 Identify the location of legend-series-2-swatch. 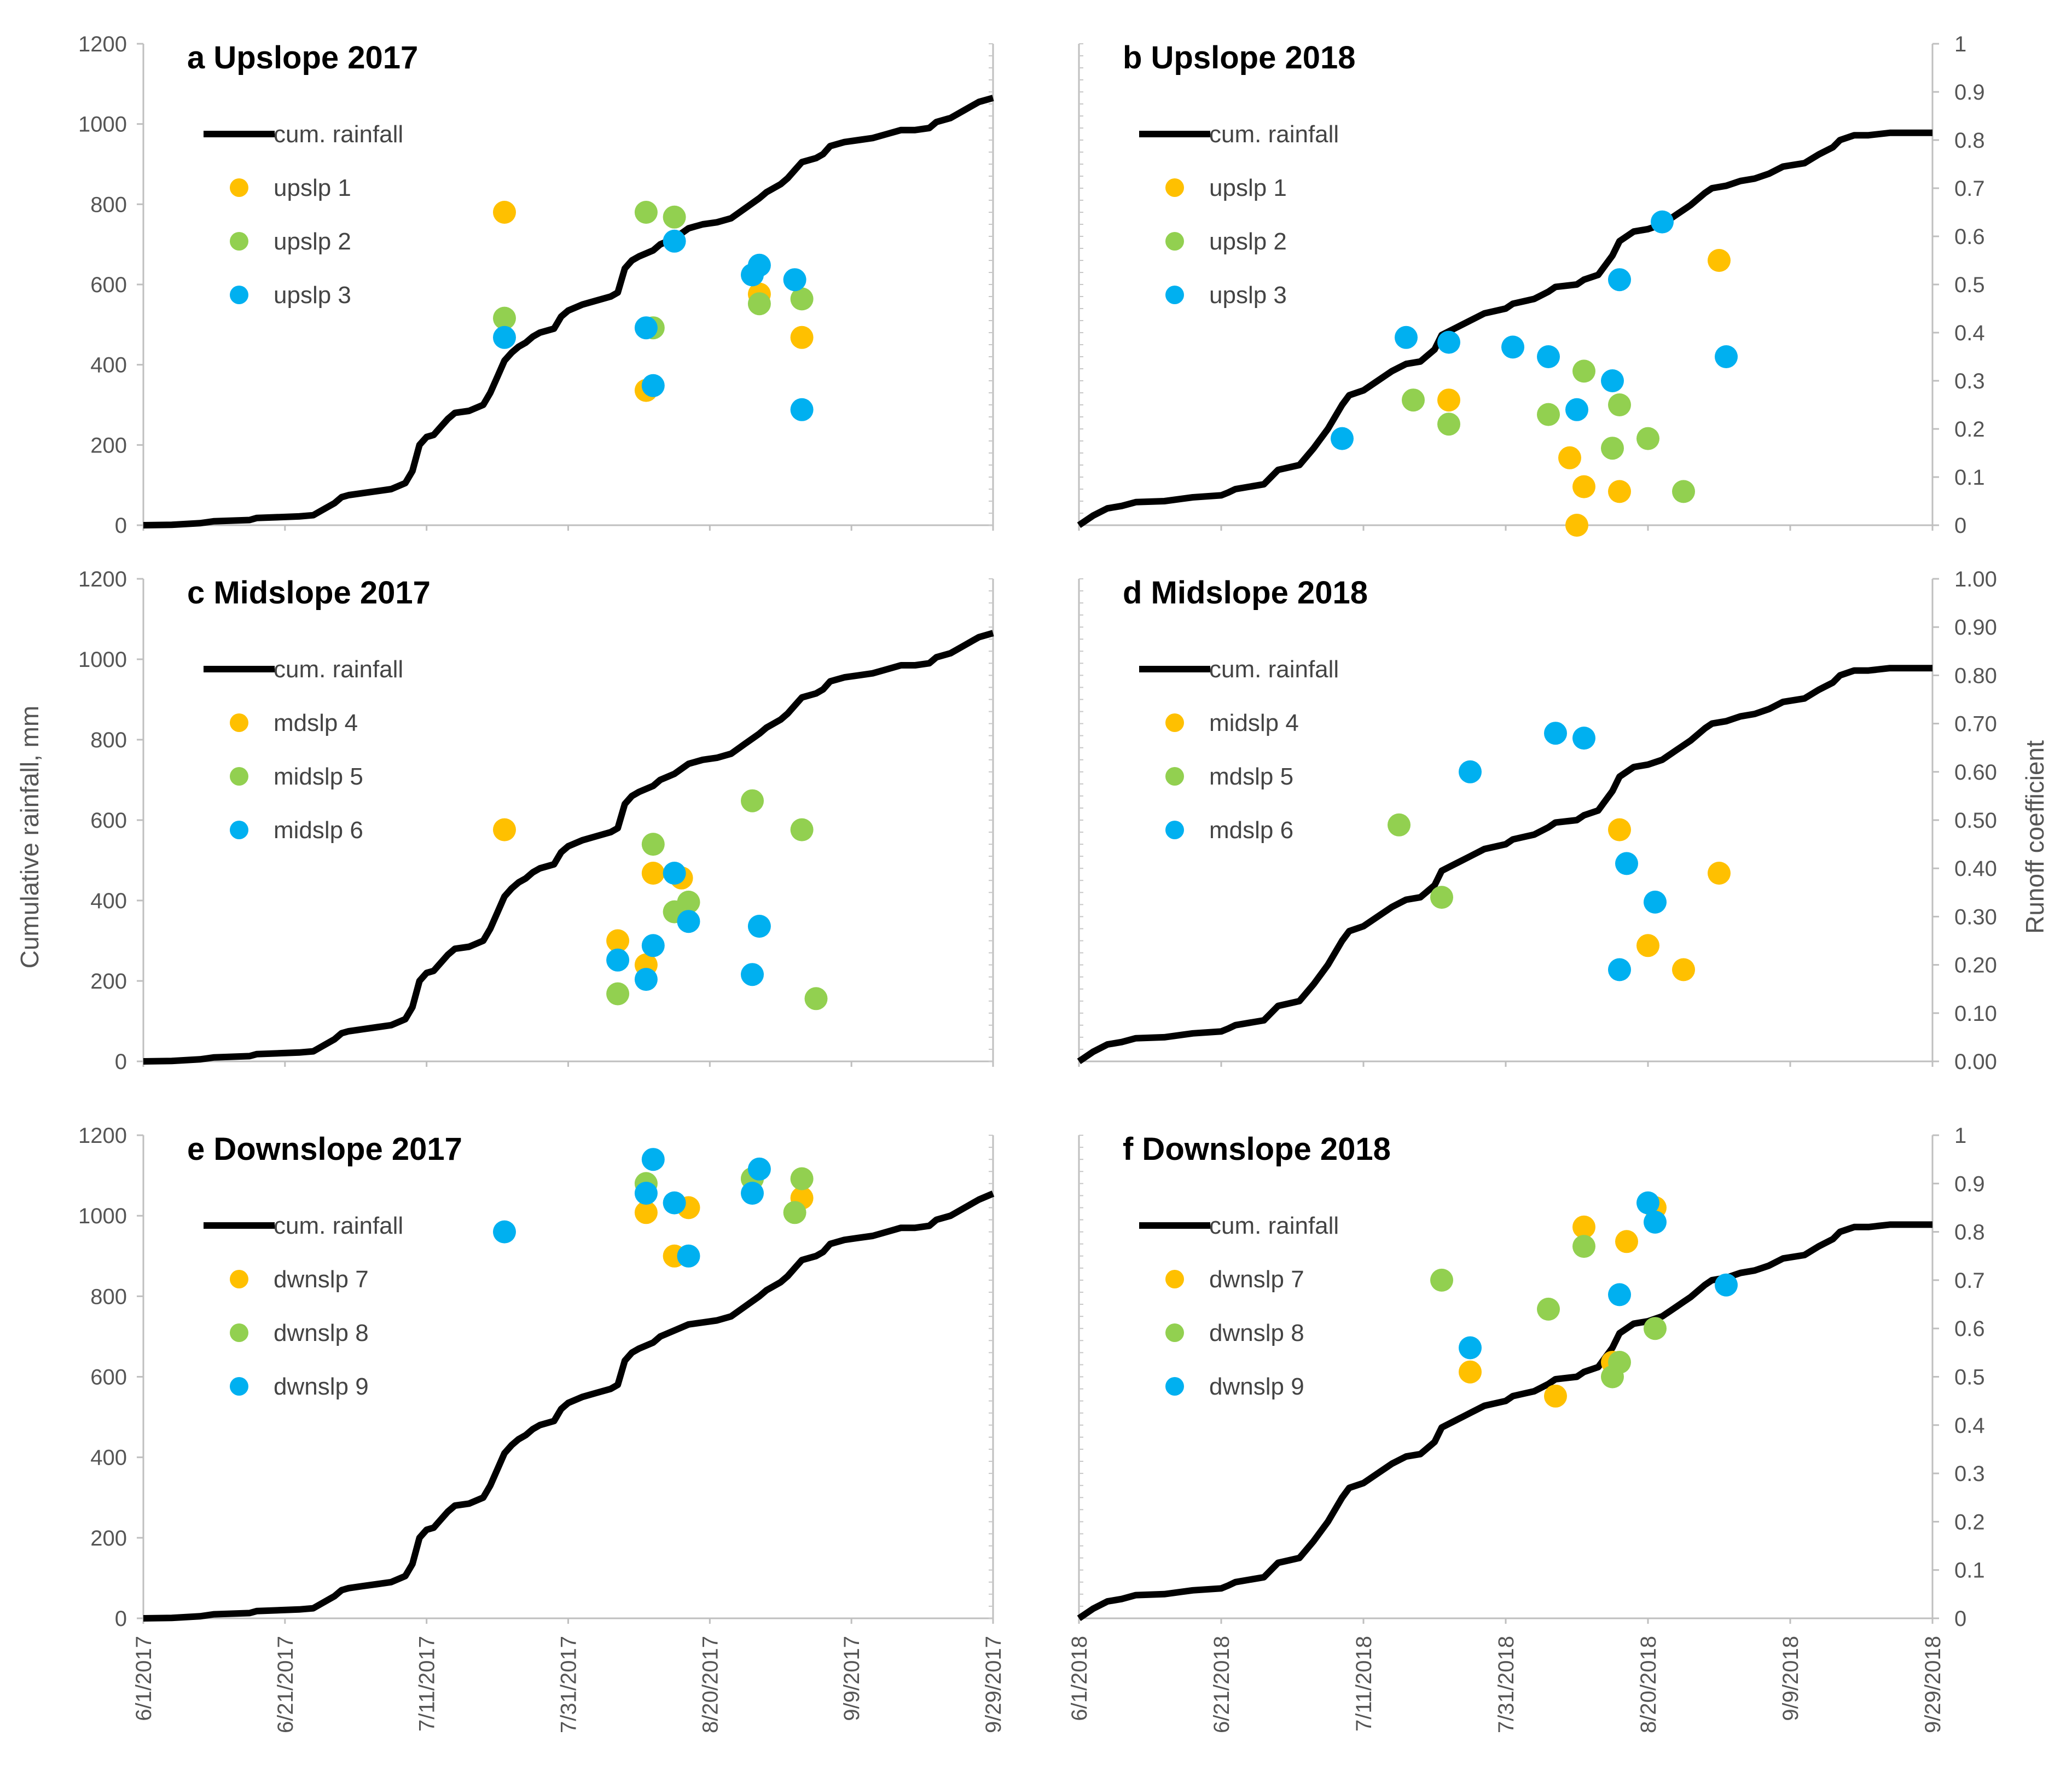
(1174, 241).